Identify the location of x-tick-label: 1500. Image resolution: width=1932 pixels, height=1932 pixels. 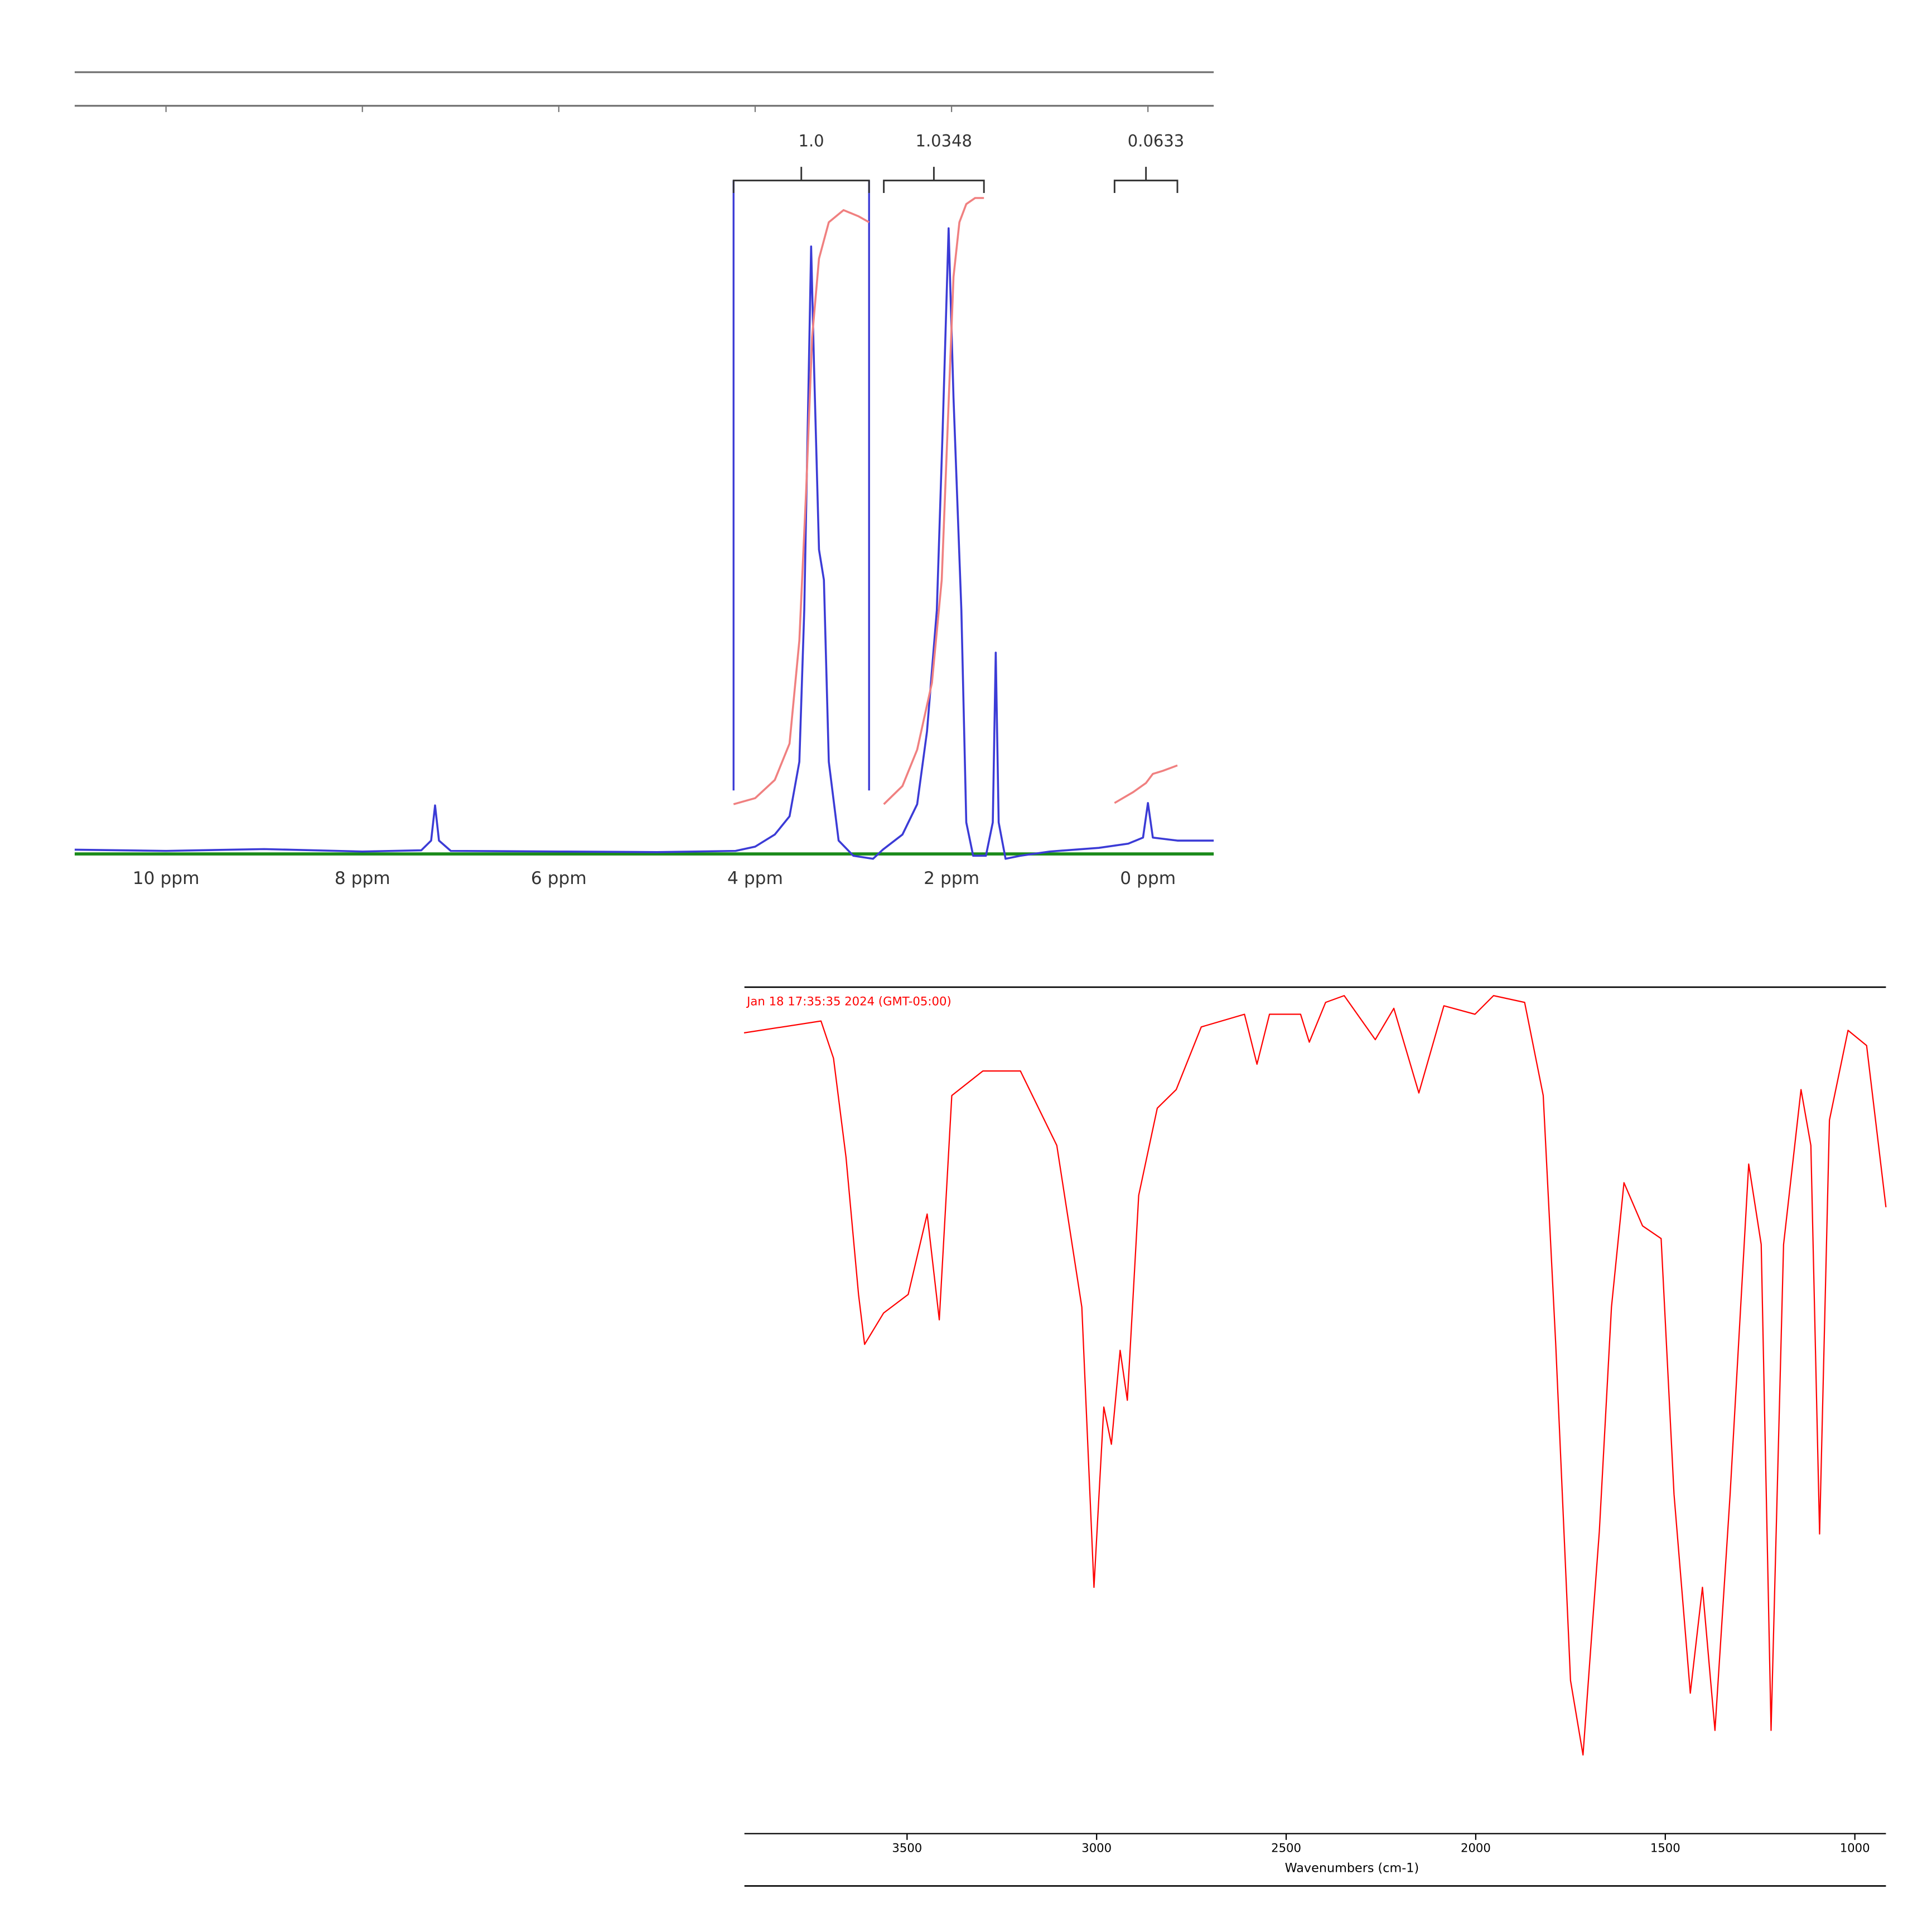
(1665, 1847).